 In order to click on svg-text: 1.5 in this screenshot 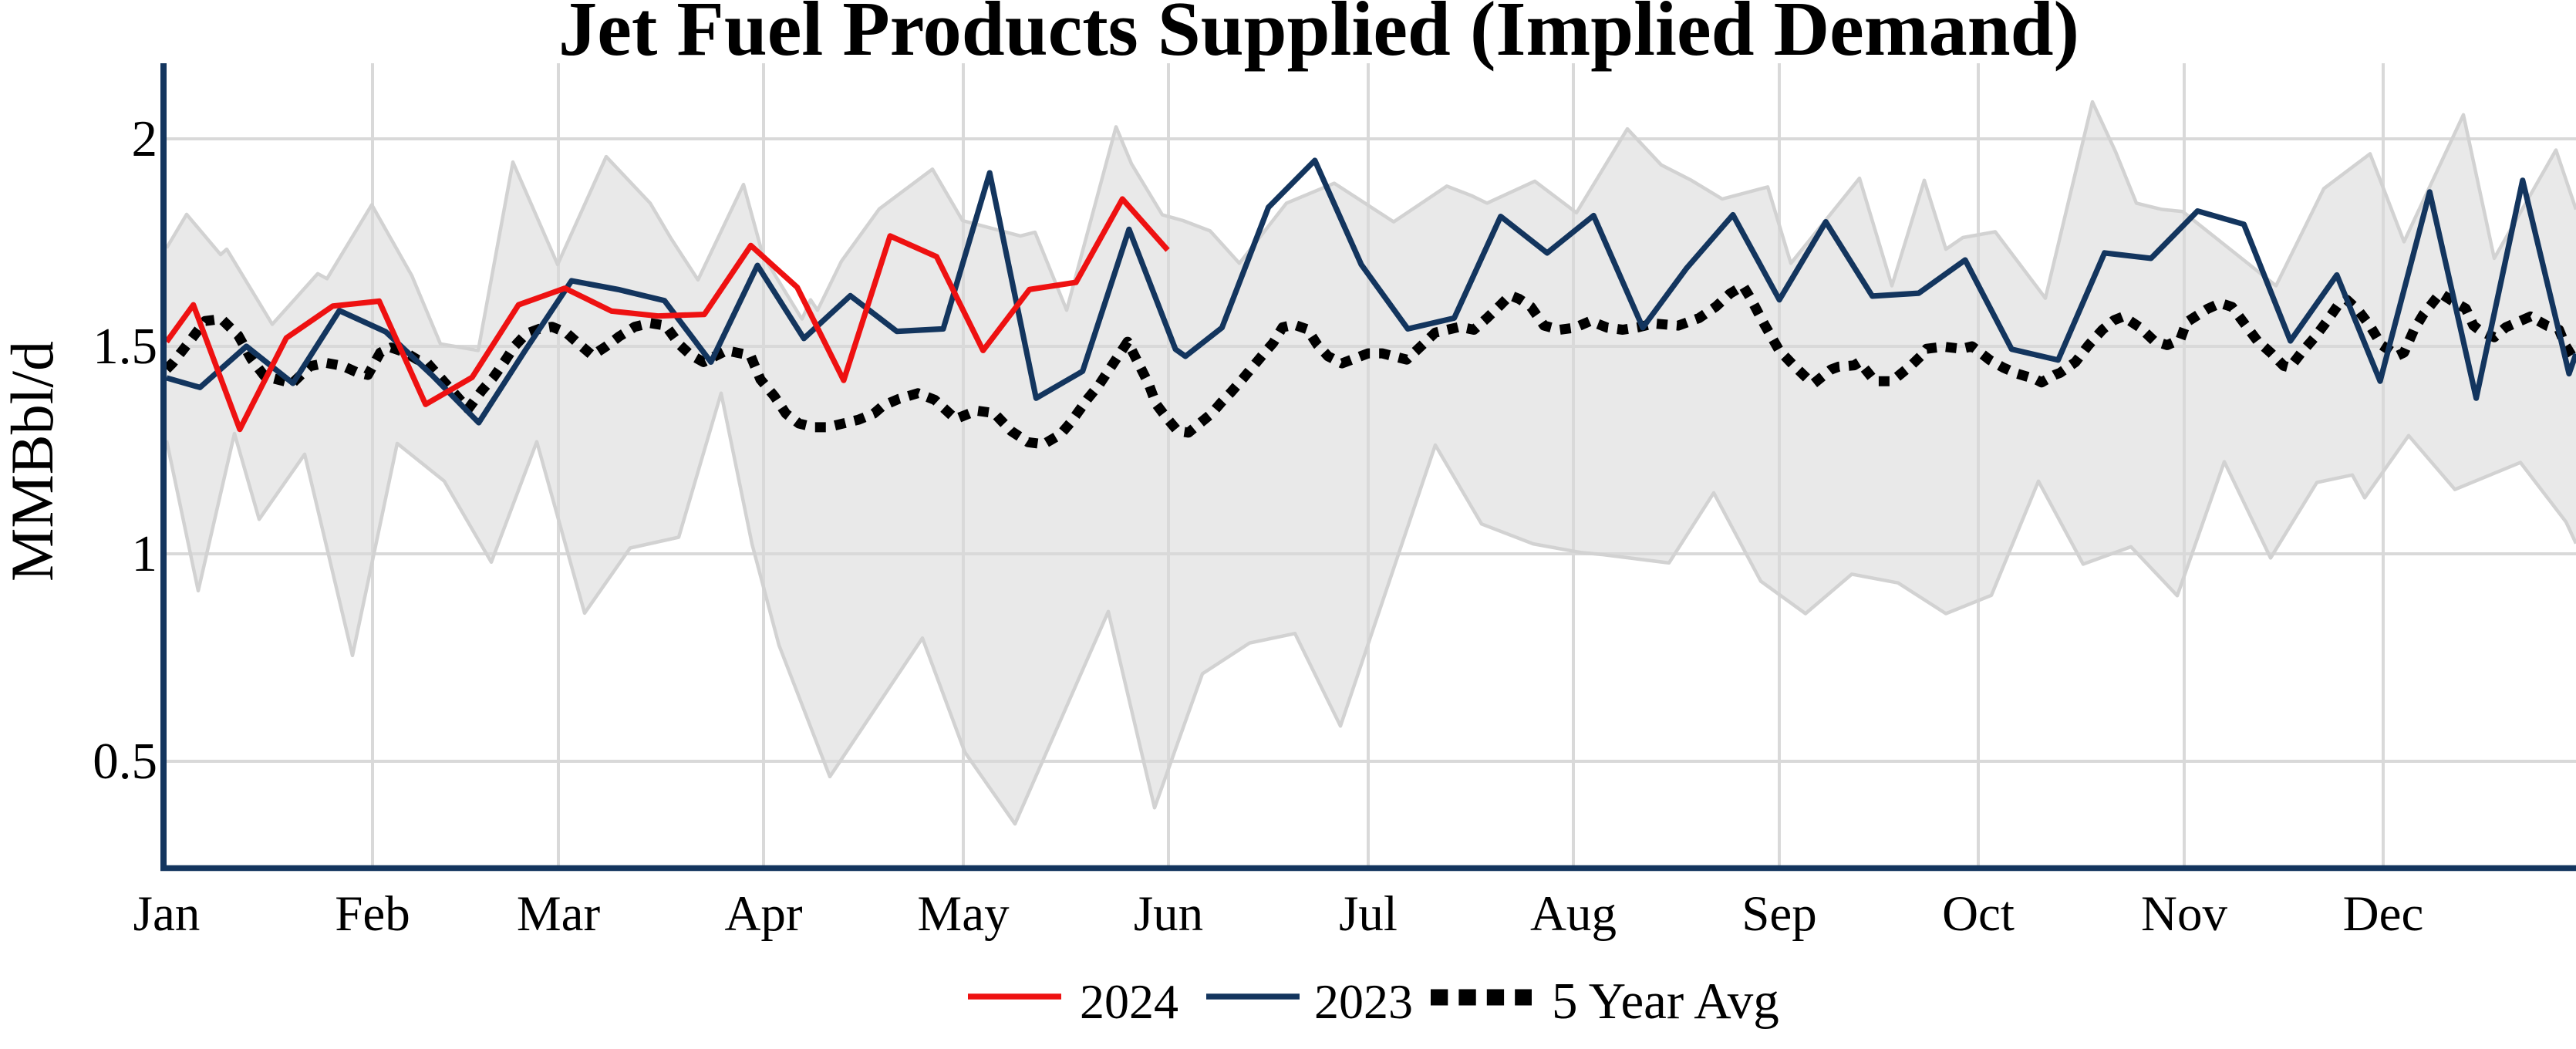, I will do `click(125, 346)`.